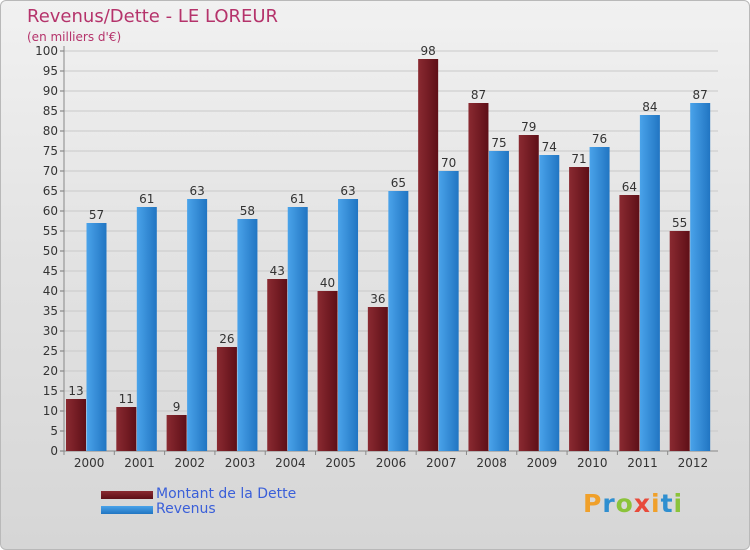 The image size is (750, 550). Describe the element at coordinates (593, 503) in the screenshot. I see `logo-letter: P` at that location.